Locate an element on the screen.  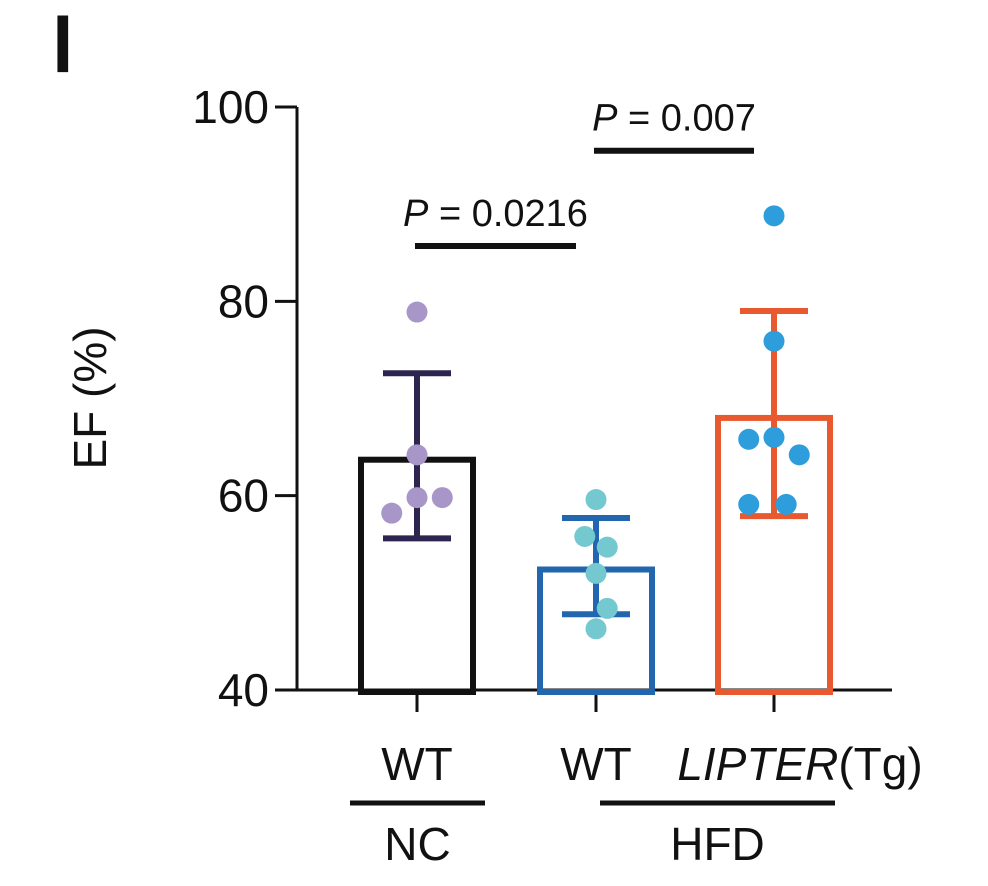
pvalue-number: = 0.0216 is located at coordinates (508, 214).